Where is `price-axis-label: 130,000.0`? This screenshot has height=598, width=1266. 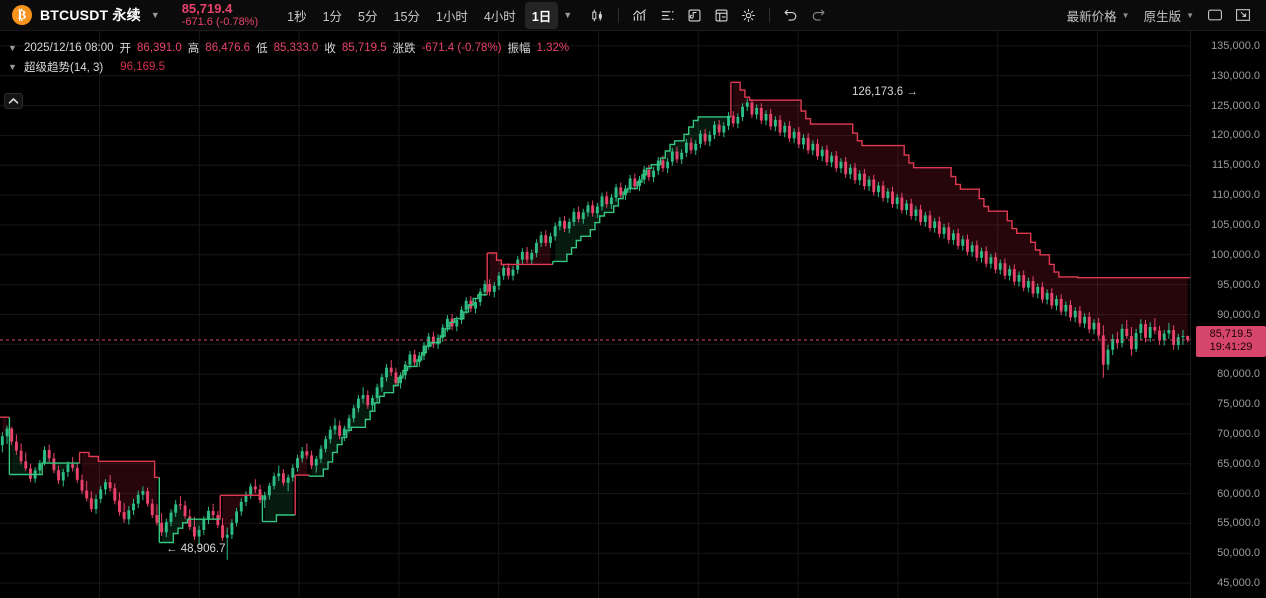
price-axis-label: 130,000.0 is located at coordinates (1235, 75).